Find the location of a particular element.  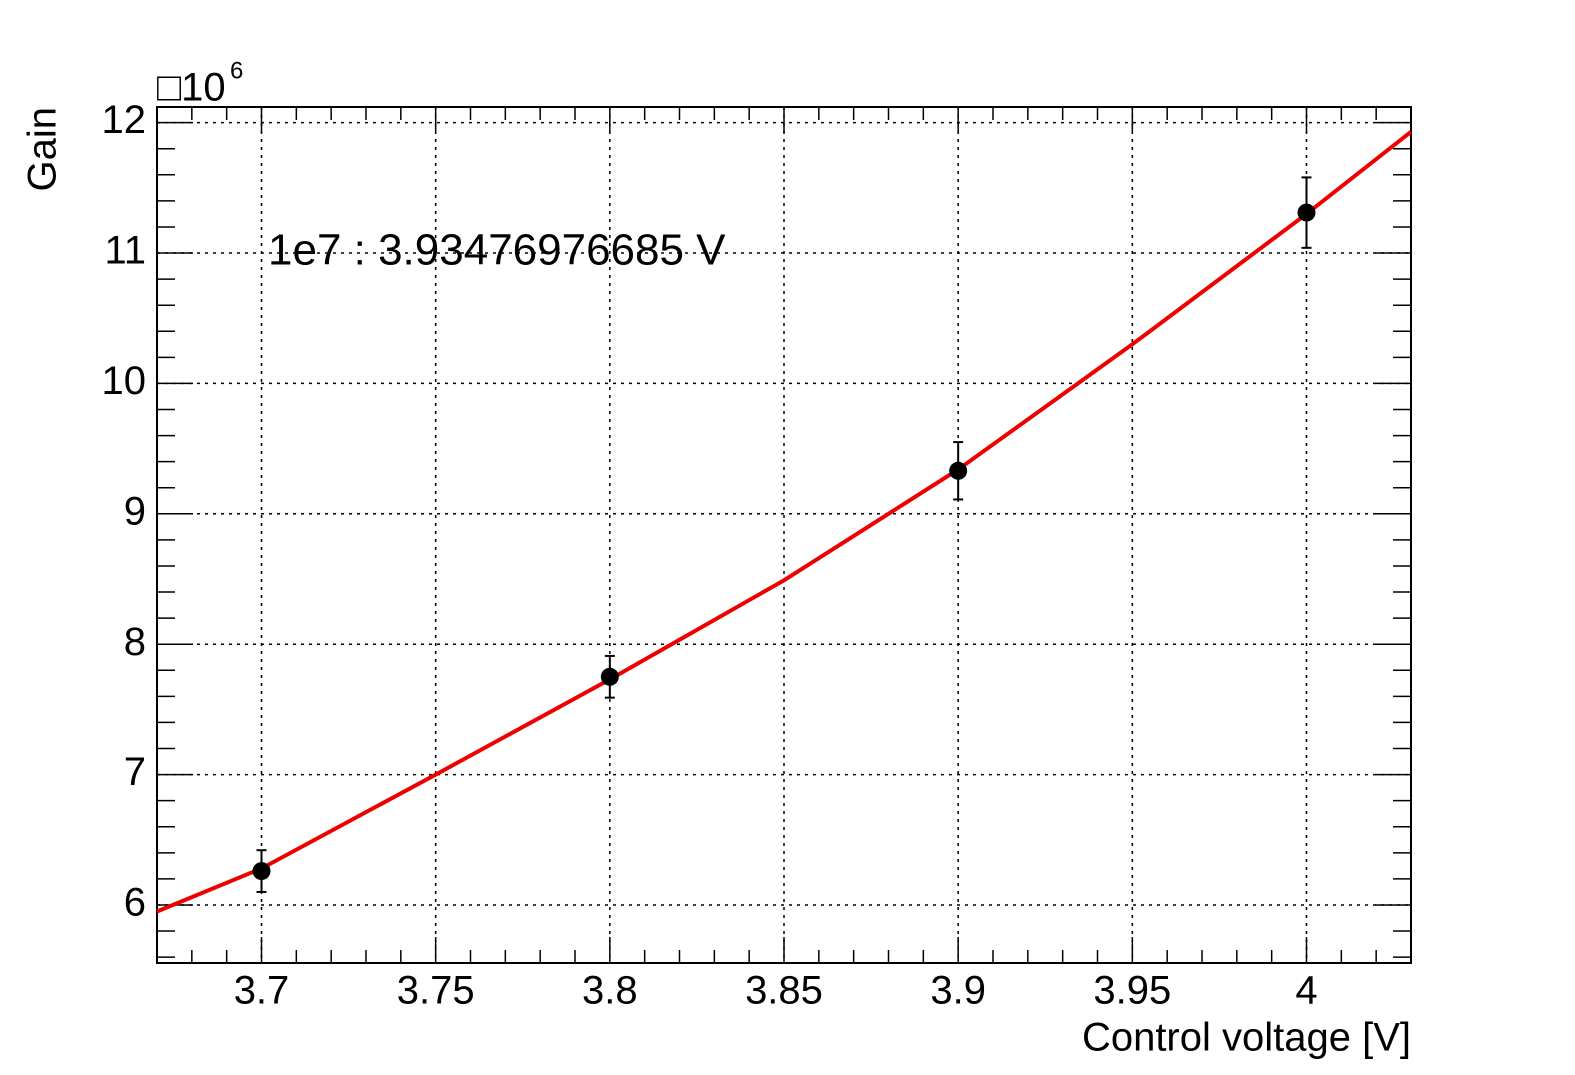

x-tick-label: 3.9 is located at coordinates (958, 991).